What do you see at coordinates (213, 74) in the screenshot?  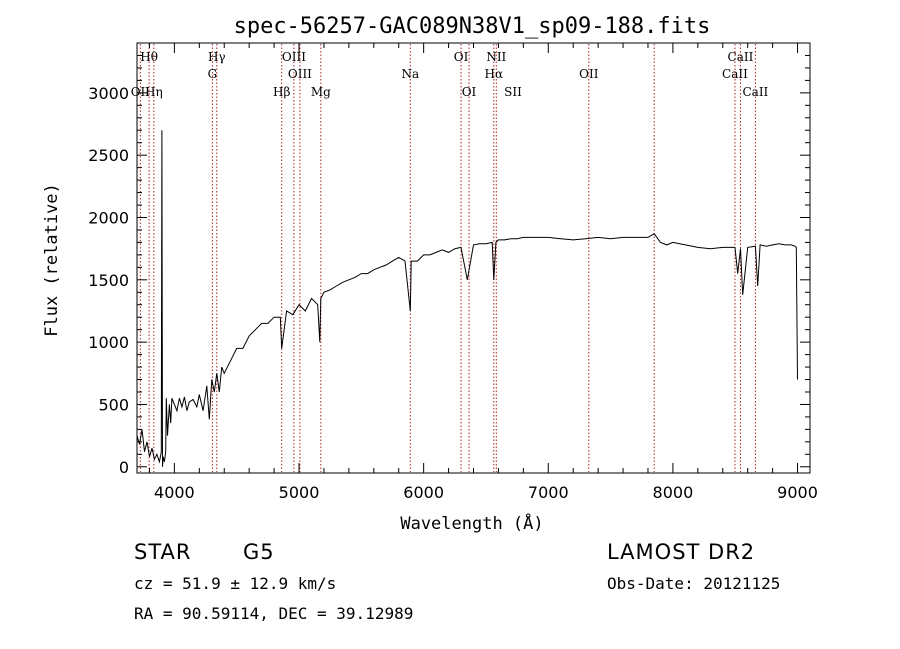 I see `line-label: G` at bounding box center [213, 74].